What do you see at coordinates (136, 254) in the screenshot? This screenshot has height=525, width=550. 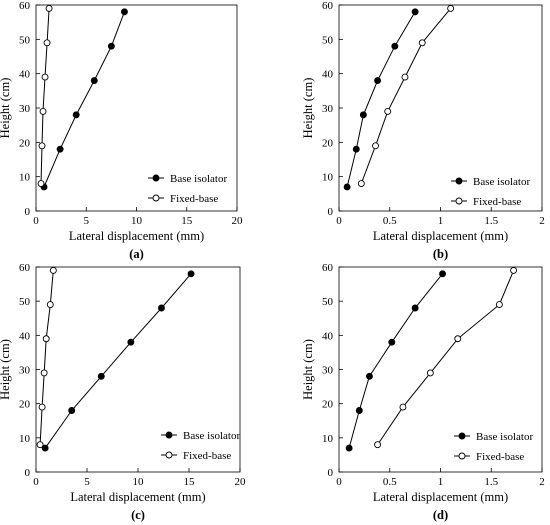 I see `panel-label: (a)` at bounding box center [136, 254].